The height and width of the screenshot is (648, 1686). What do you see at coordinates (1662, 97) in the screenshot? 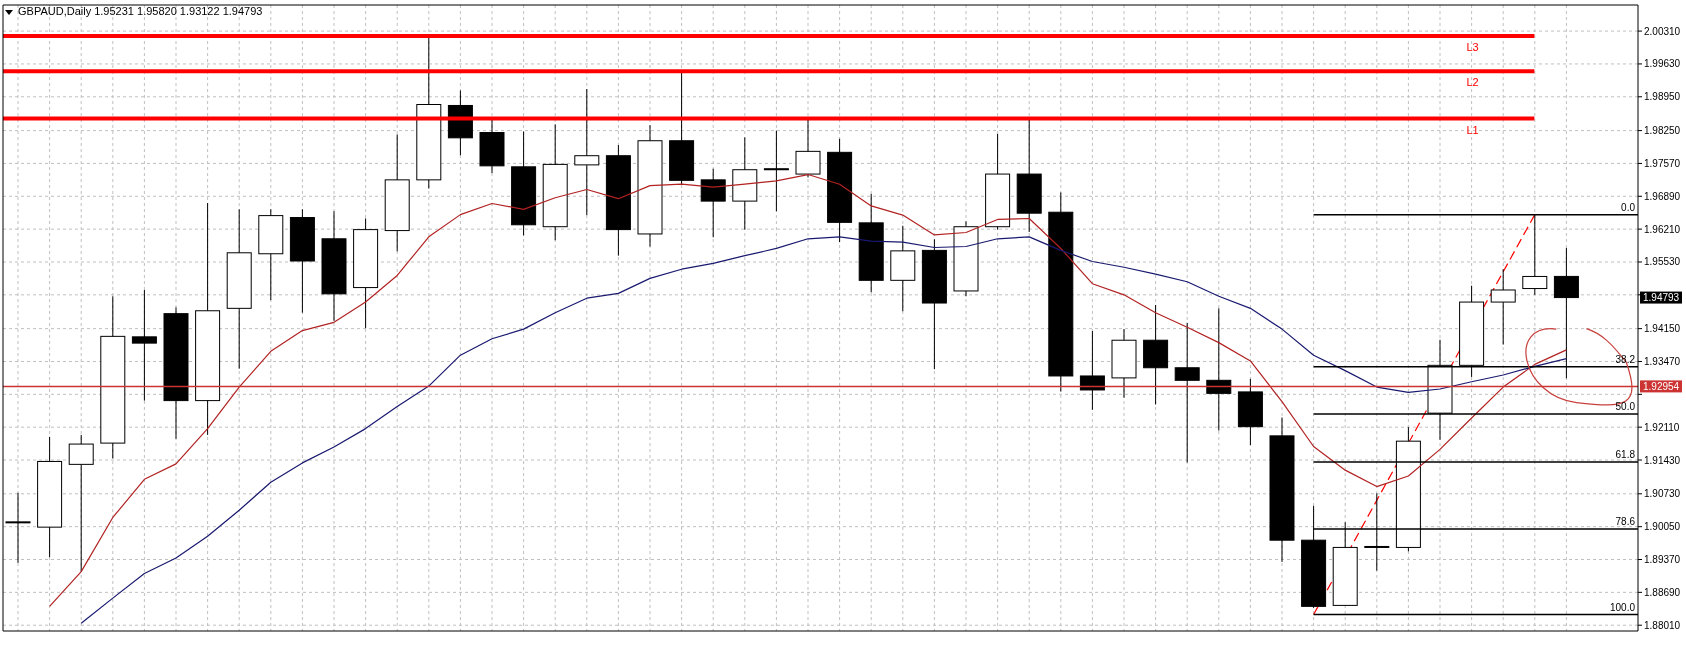
I see `y-tick-label: 1.98950` at bounding box center [1662, 97].